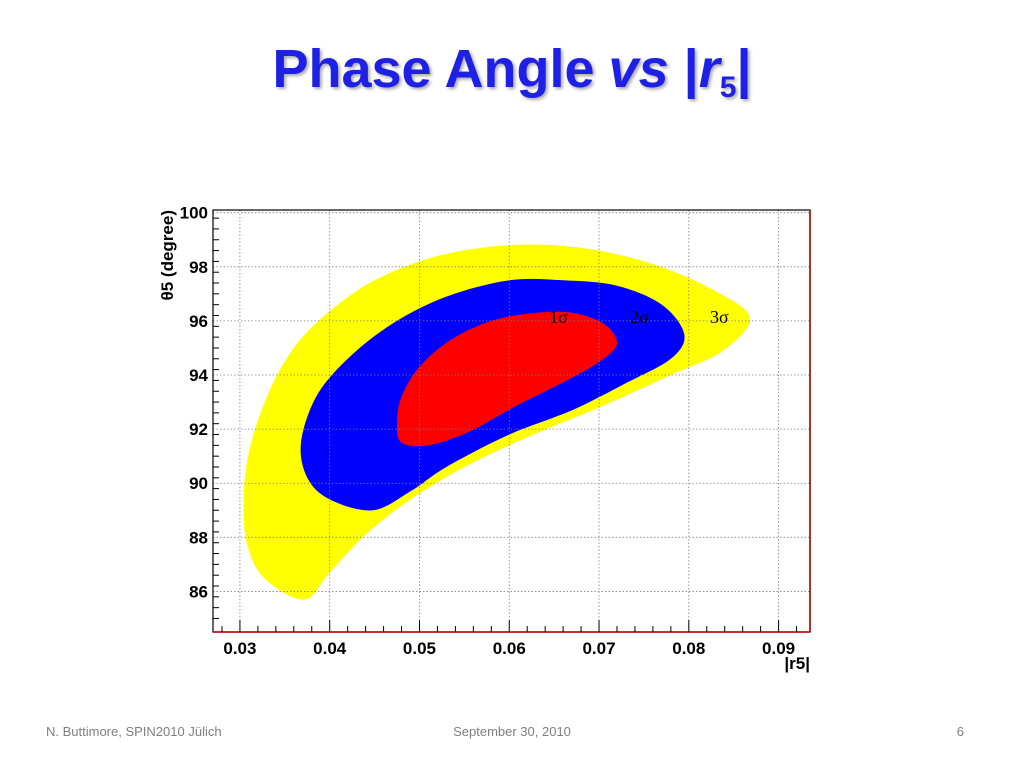  What do you see at coordinates (194, 213) in the screenshot?
I see `y-tick-label-7: 100` at bounding box center [194, 213].